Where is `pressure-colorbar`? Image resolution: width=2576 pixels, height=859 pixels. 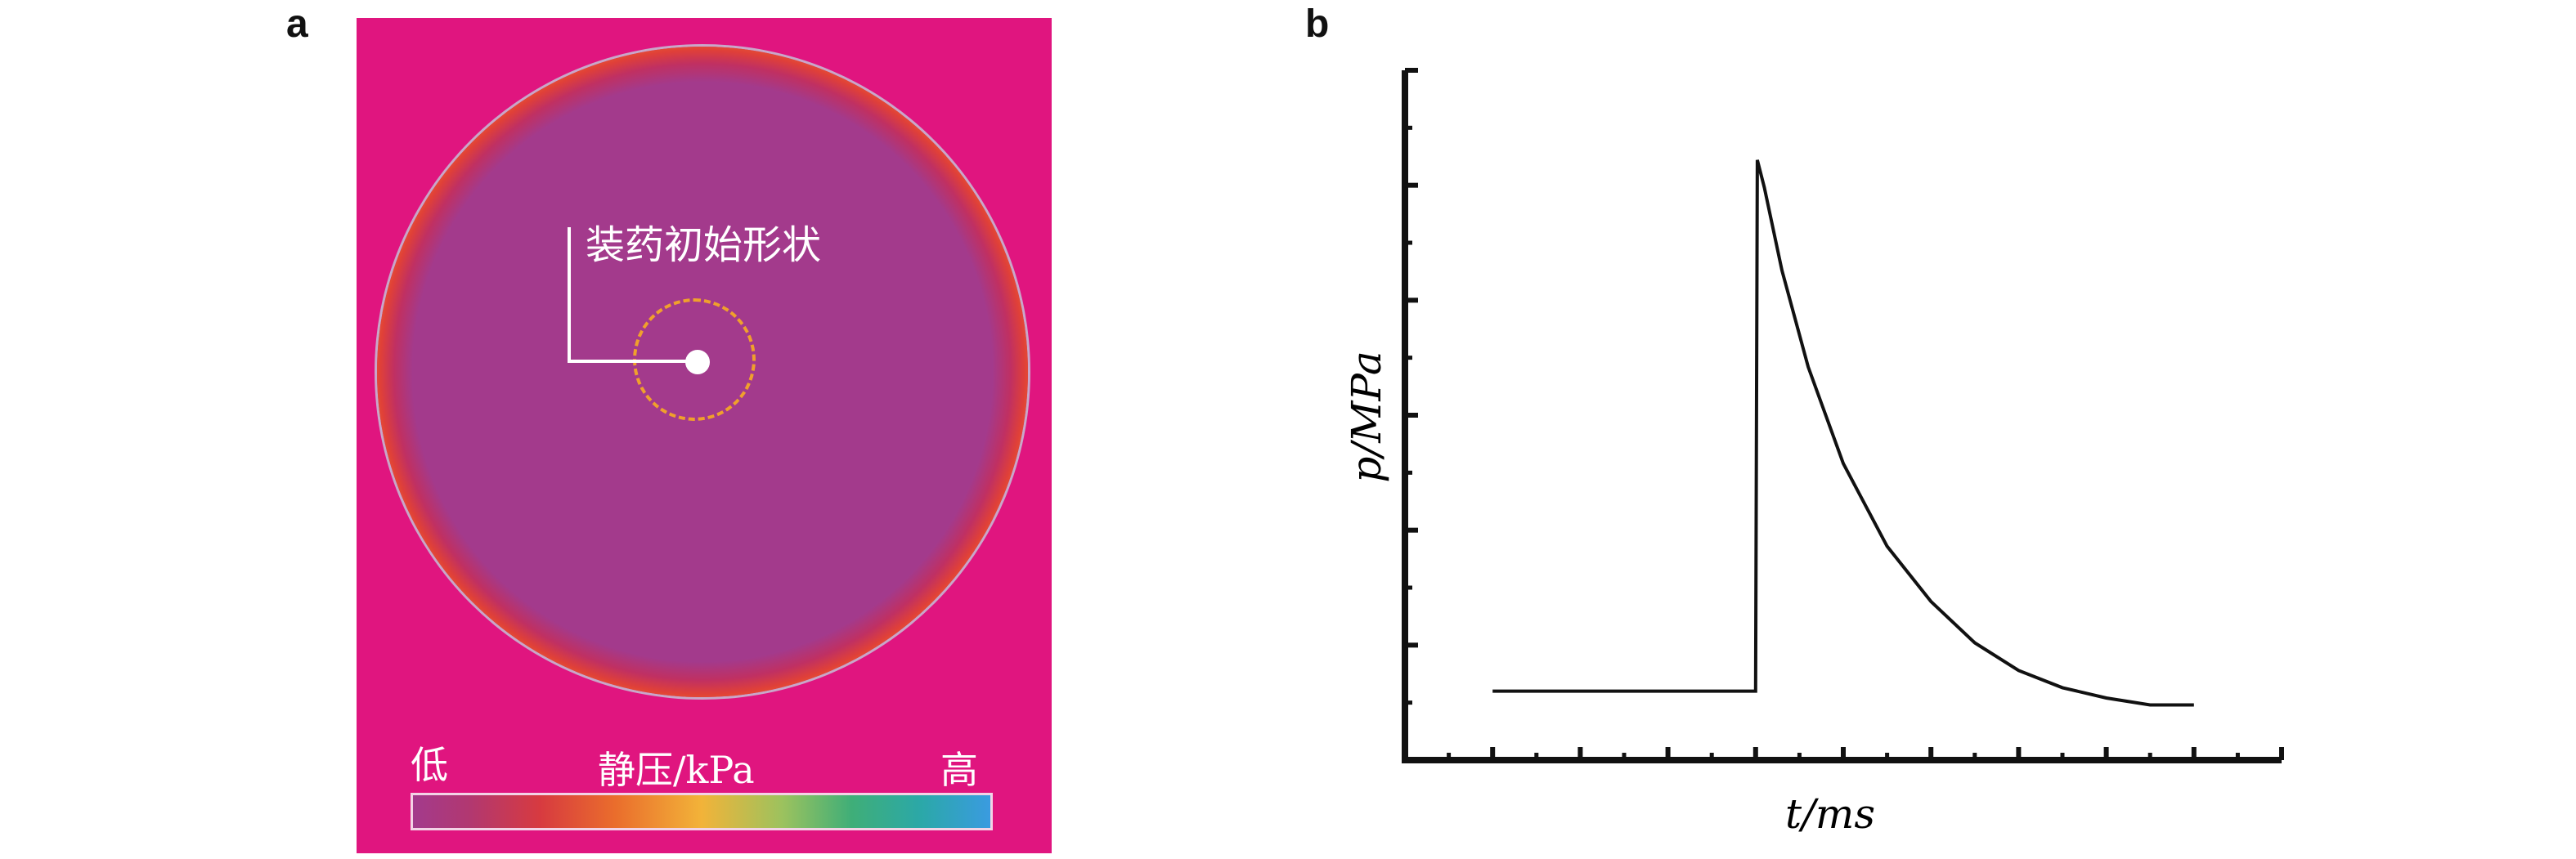 pressure-colorbar is located at coordinates (702, 811).